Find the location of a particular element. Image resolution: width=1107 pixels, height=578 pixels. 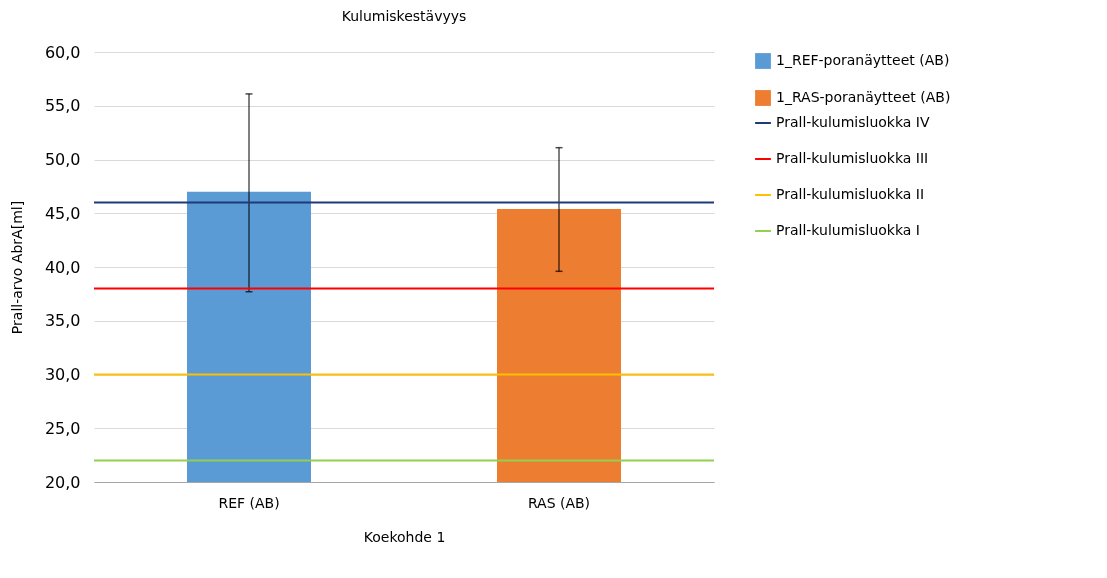

legend-label: Prall-kulumisluokka I is located at coordinates (848, 230).